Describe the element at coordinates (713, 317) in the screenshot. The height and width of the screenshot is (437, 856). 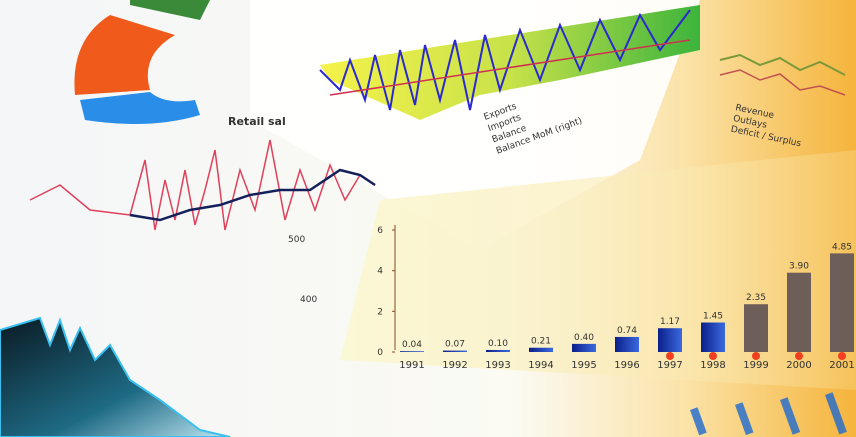
I see `value-label: 1.45` at that location.